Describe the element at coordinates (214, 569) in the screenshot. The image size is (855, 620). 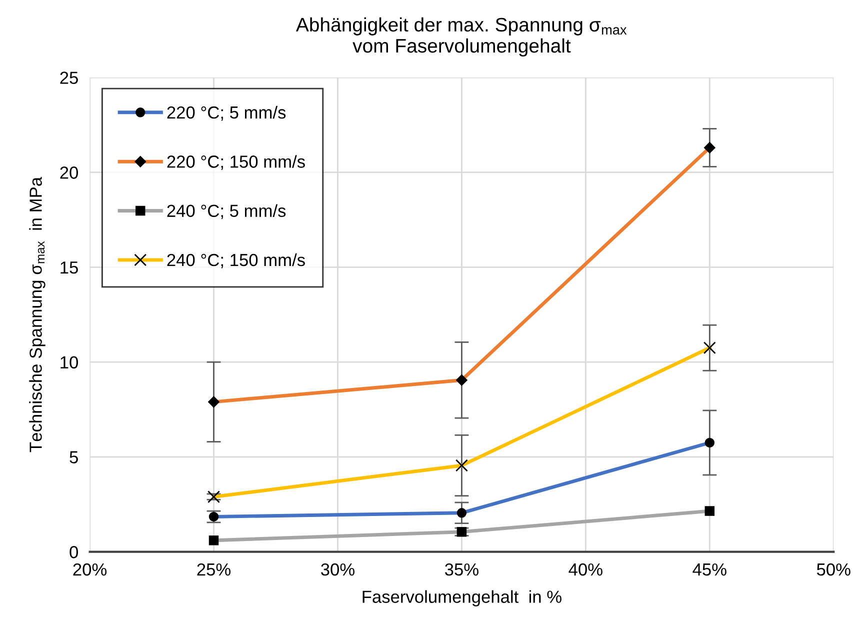
I see `x-tick-label: 25%` at that location.